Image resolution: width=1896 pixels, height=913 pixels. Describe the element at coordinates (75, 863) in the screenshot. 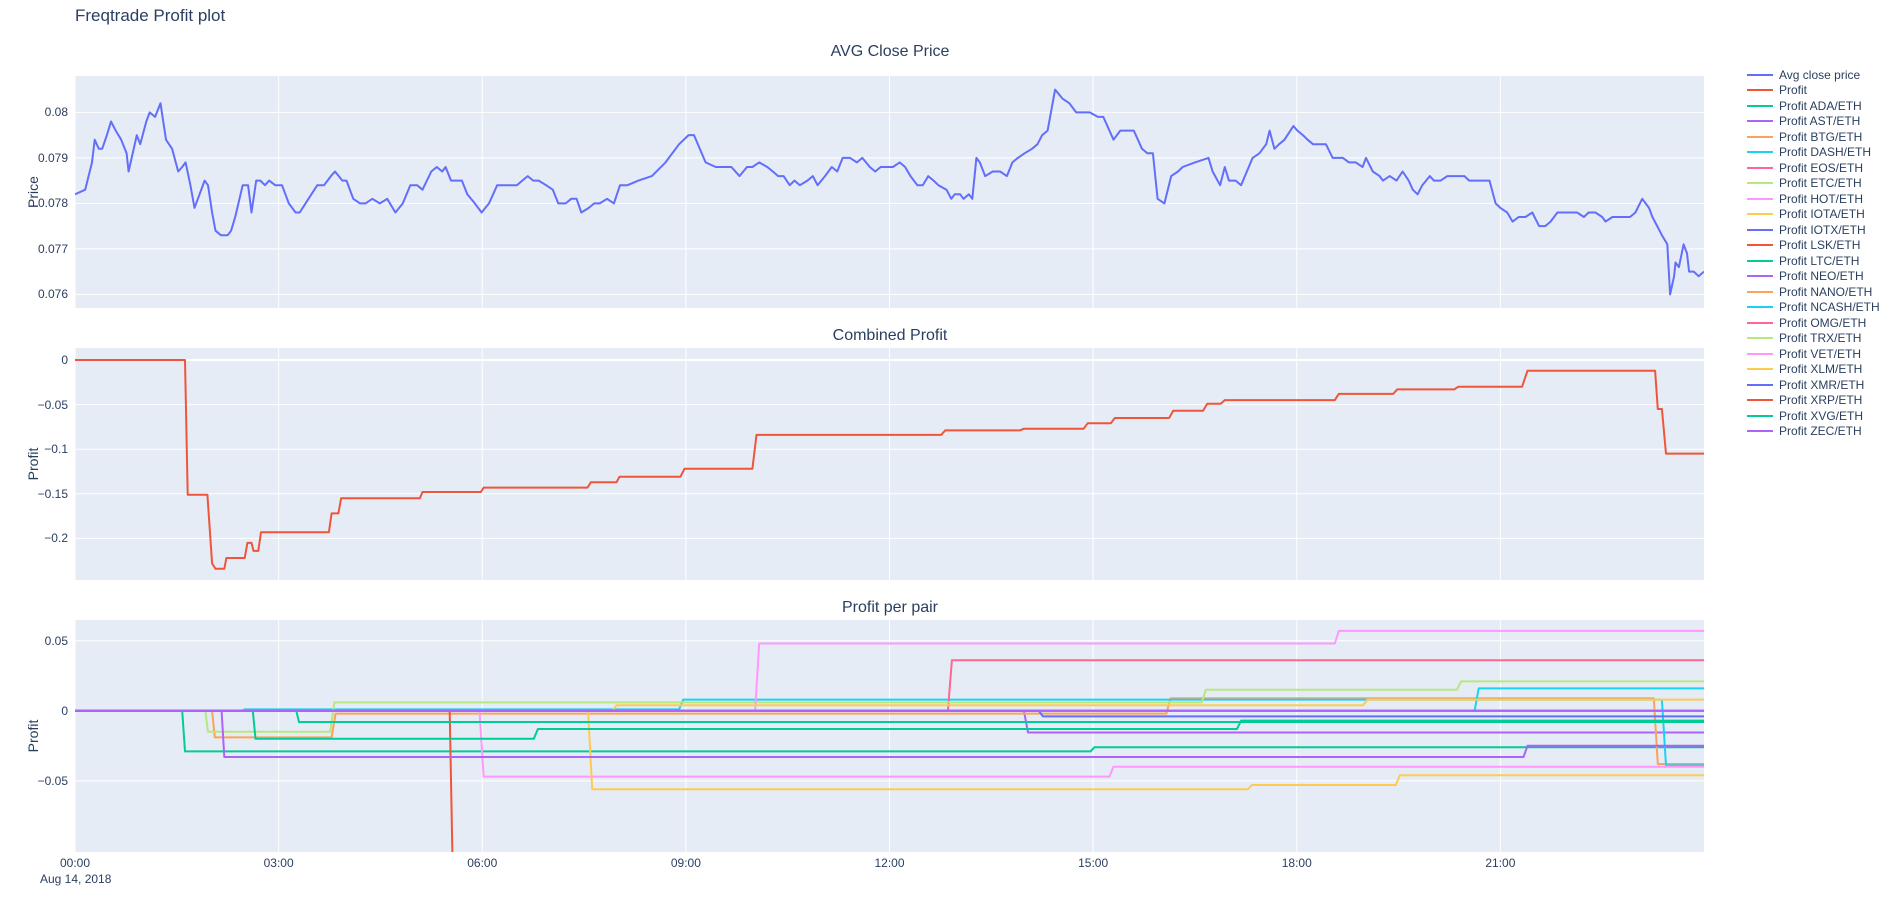

I see `x-tick-label: 00:00` at that location.